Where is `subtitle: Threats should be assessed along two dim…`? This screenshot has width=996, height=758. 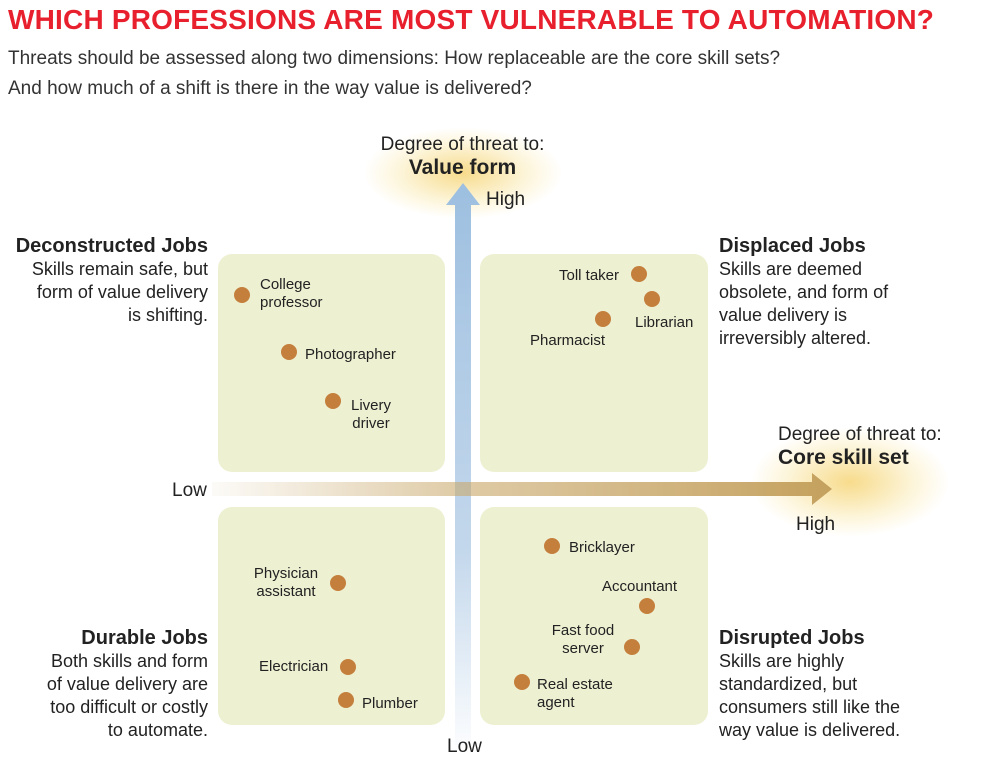
subtitle: Threats should be assessed along two dim… is located at coordinates (488, 74).